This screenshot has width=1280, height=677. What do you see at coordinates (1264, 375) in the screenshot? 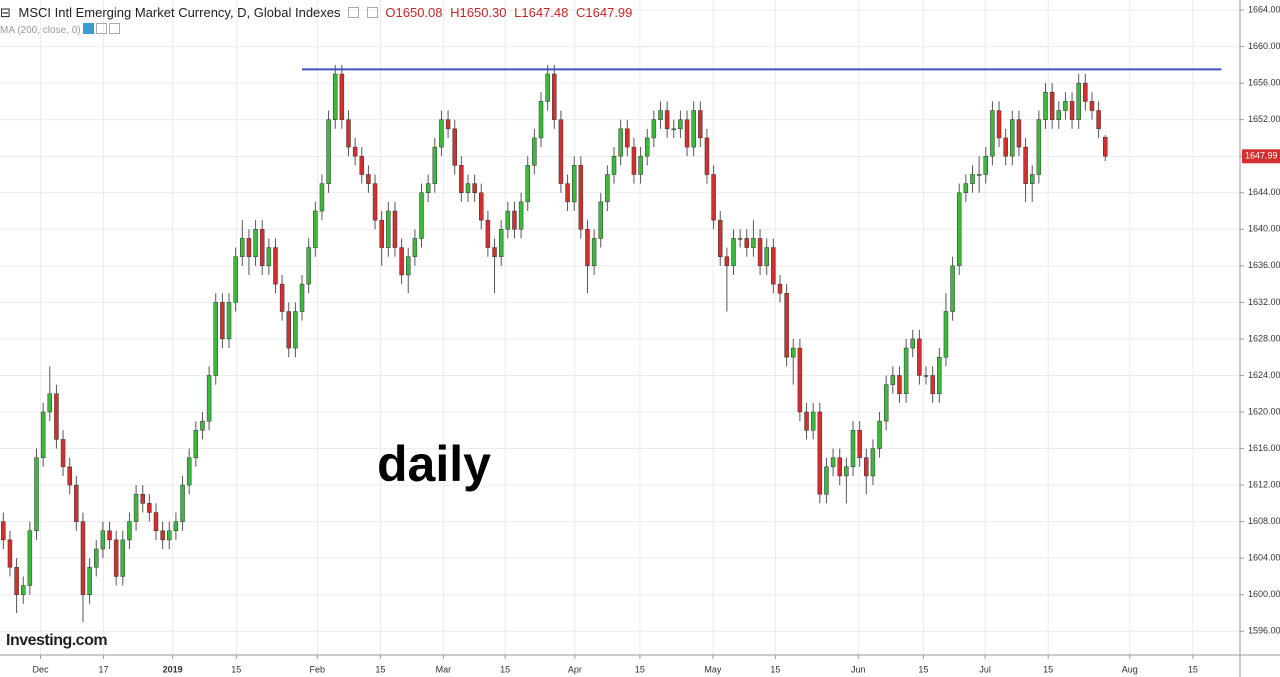
I see `y-tick-label: 1624.00` at bounding box center [1264, 375].